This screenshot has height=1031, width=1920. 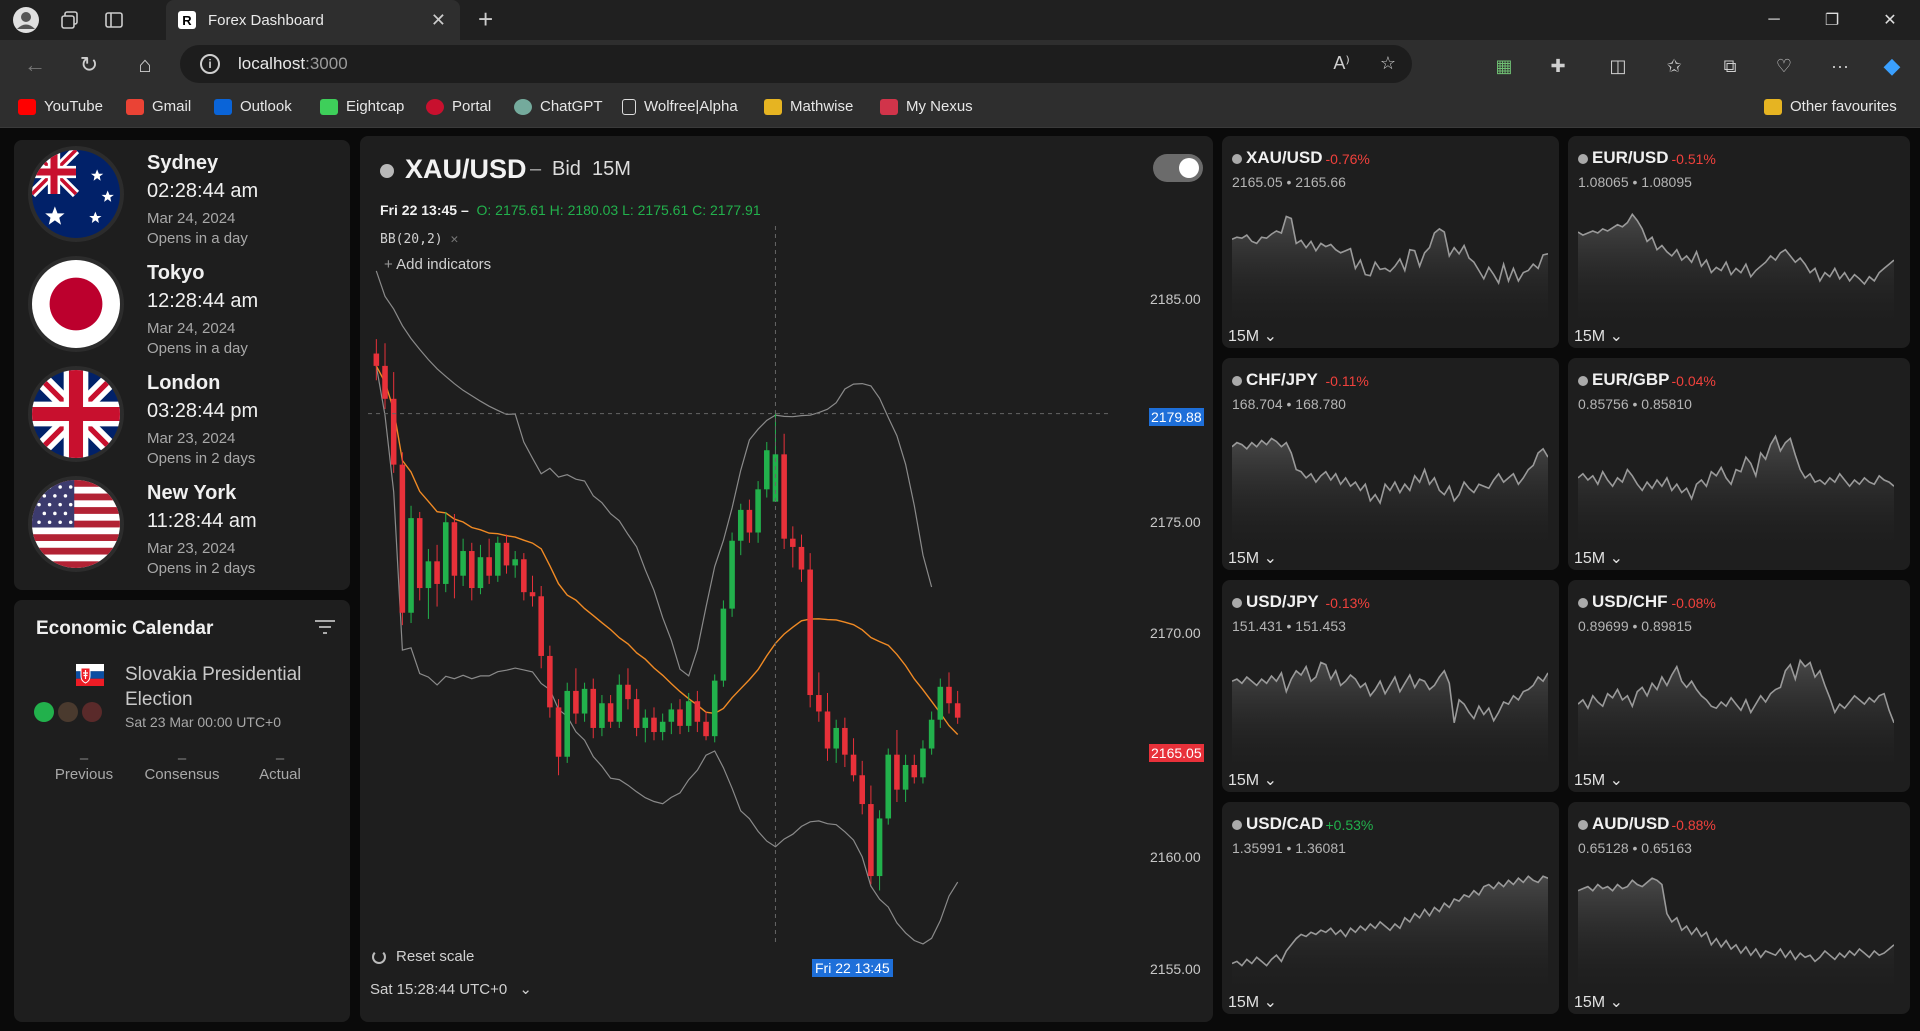 I want to click on profile-icon, so click(x=26, y=20).